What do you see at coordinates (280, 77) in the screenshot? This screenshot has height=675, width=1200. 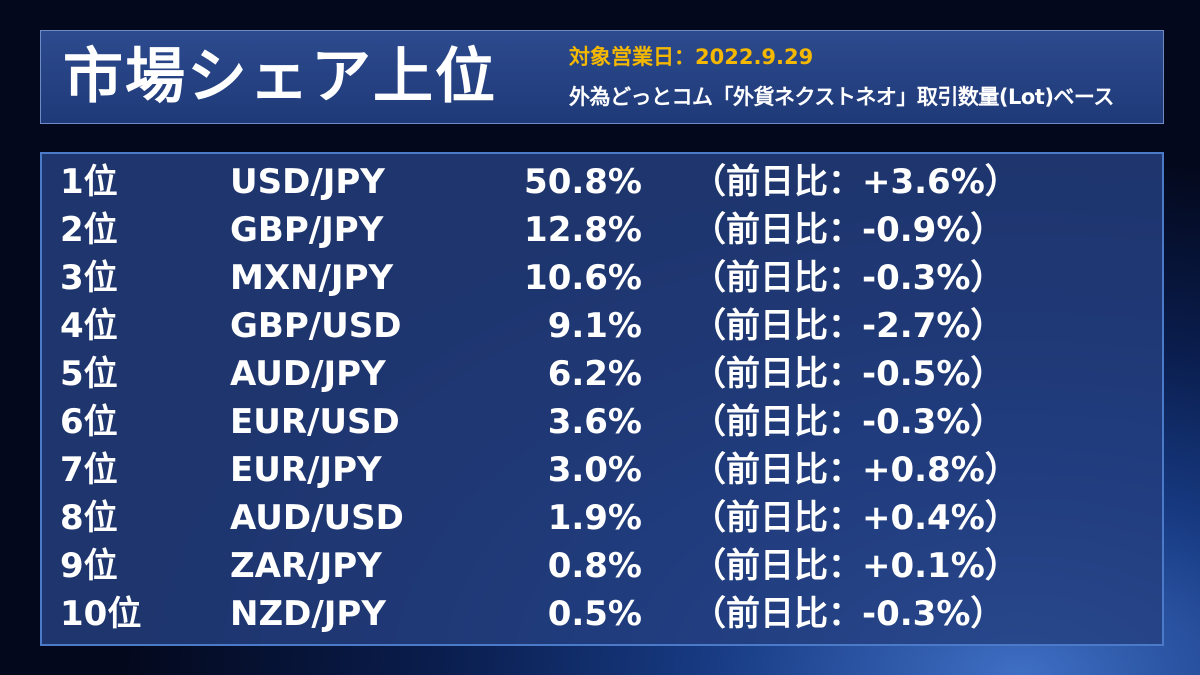 I see `page-title: 市場シェア上位` at bounding box center [280, 77].